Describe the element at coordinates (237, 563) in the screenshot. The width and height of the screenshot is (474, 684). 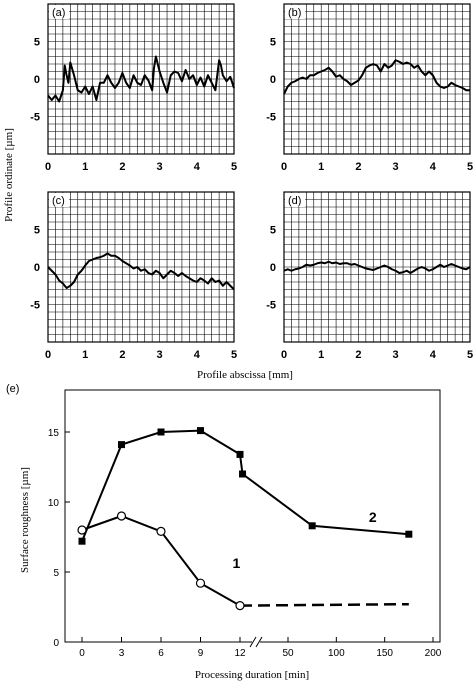
I see `series-1-label: 1` at that location.